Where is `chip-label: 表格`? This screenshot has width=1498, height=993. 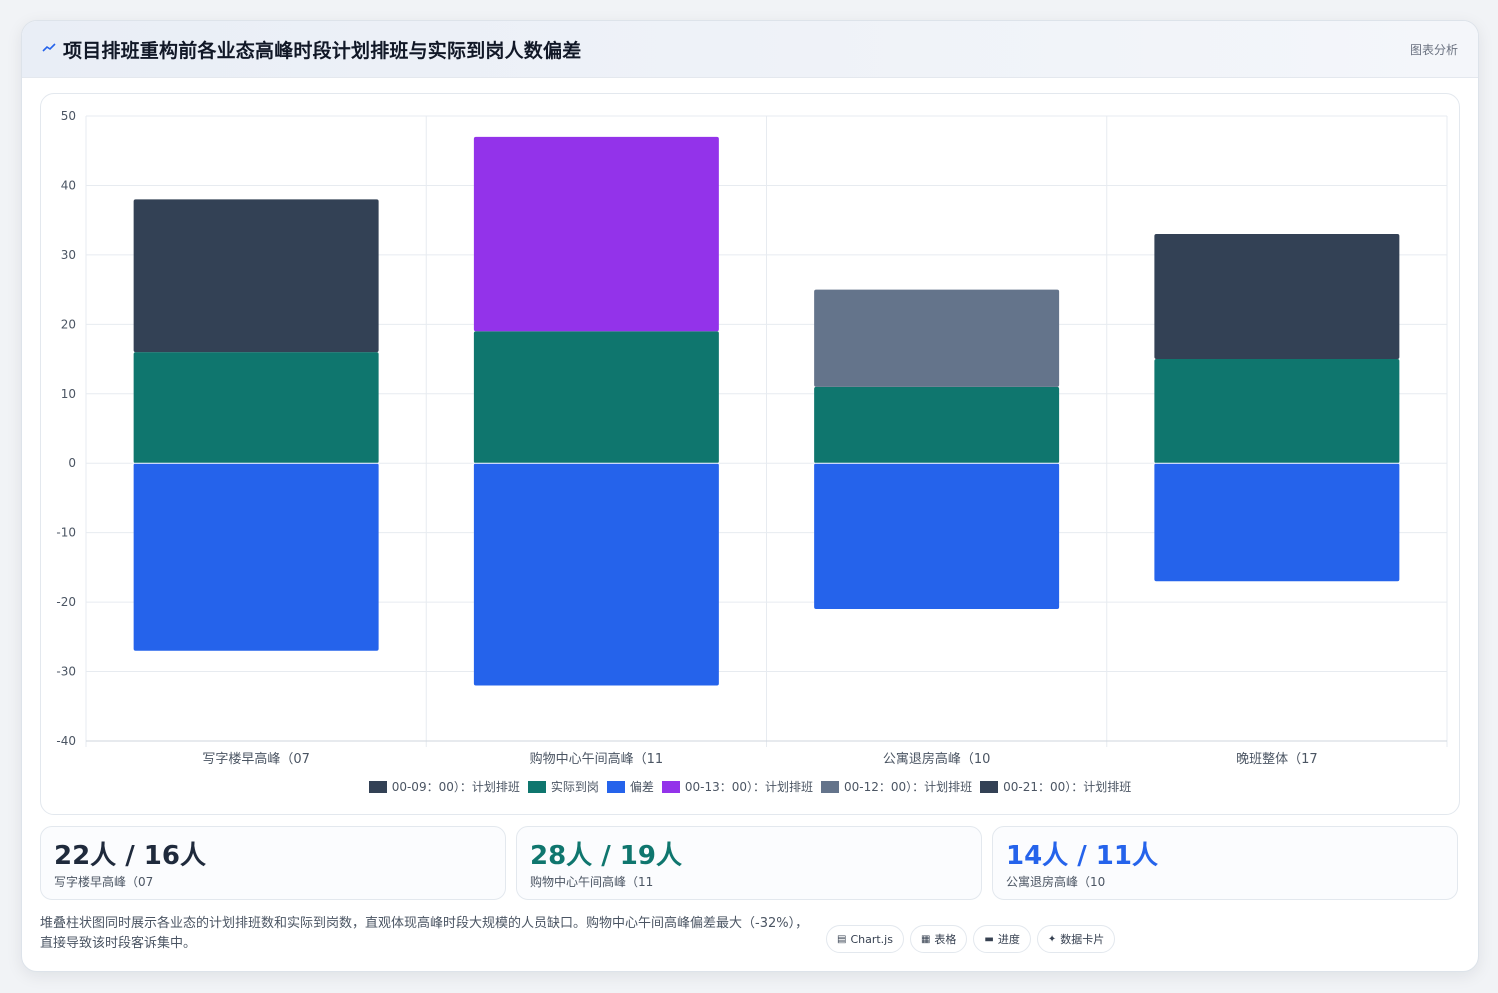 chip-label: 表格 is located at coordinates (945, 939).